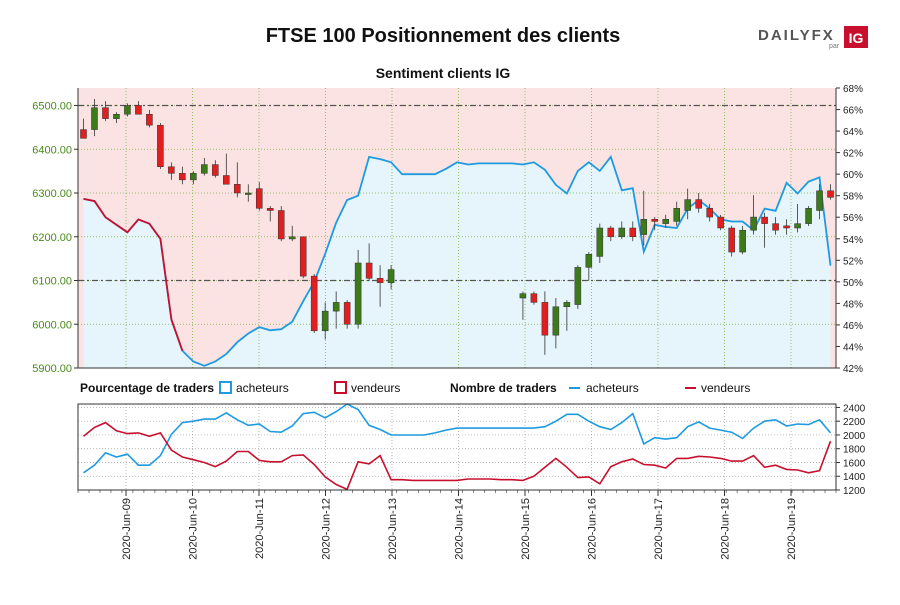  I want to click on logo-ig-box, so click(856, 37).